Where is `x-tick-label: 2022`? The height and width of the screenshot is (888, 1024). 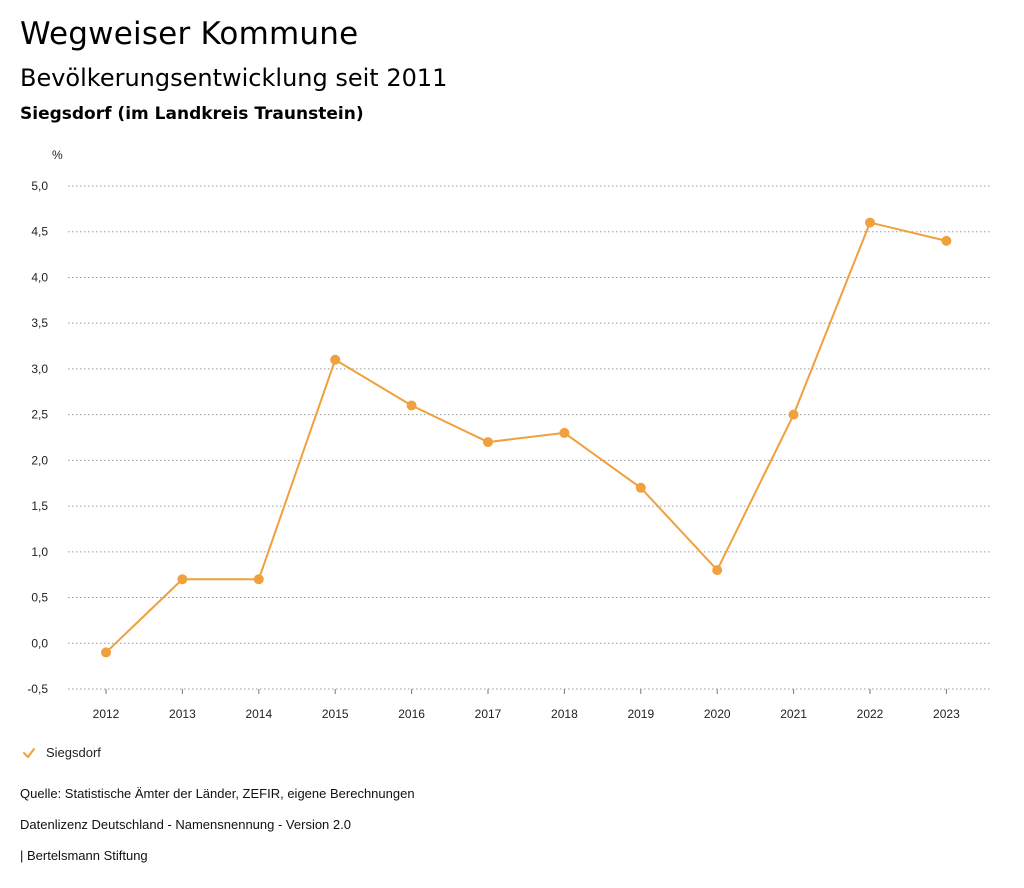
x-tick-label: 2022 is located at coordinates (870, 714).